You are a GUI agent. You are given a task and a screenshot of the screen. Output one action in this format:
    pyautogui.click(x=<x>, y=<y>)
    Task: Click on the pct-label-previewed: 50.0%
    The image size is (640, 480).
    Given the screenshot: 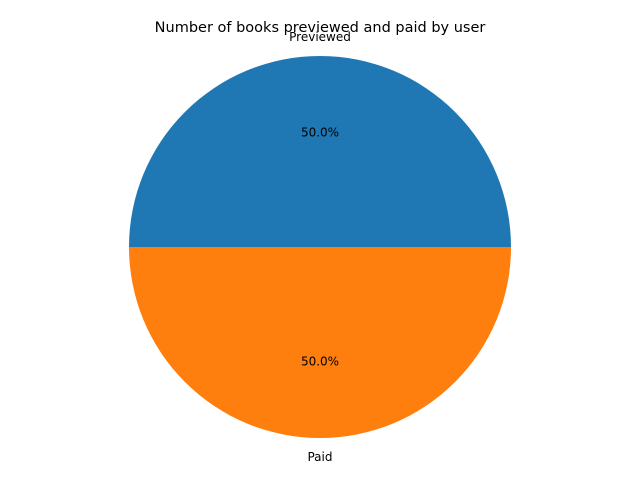 What is the action you would take?
    pyautogui.click(x=320, y=132)
    